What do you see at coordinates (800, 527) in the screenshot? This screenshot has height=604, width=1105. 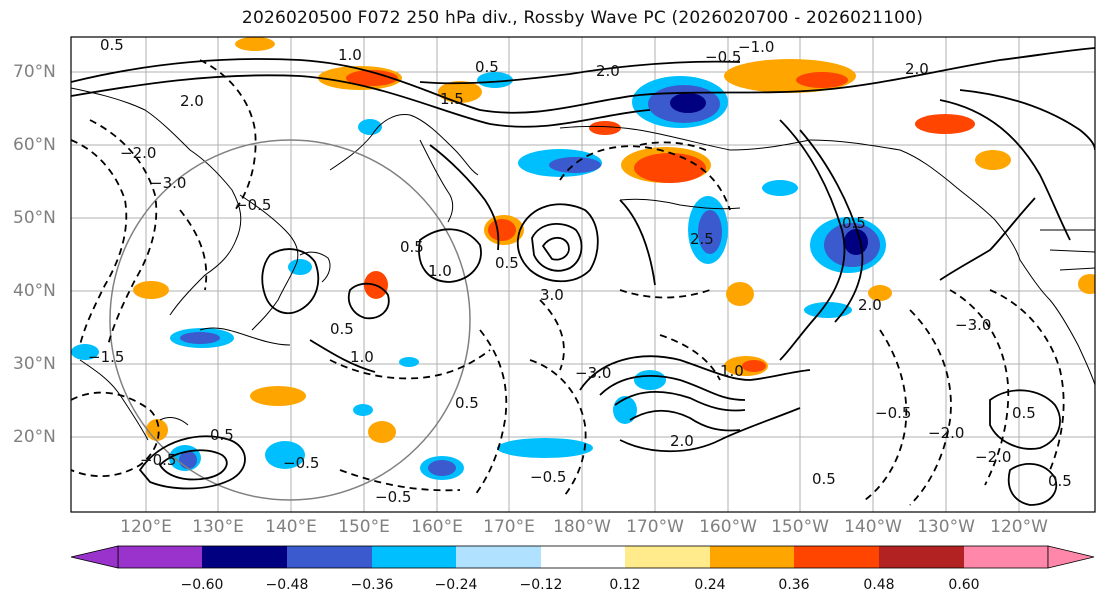 I see `lon-label-150w: 150°W` at bounding box center [800, 527].